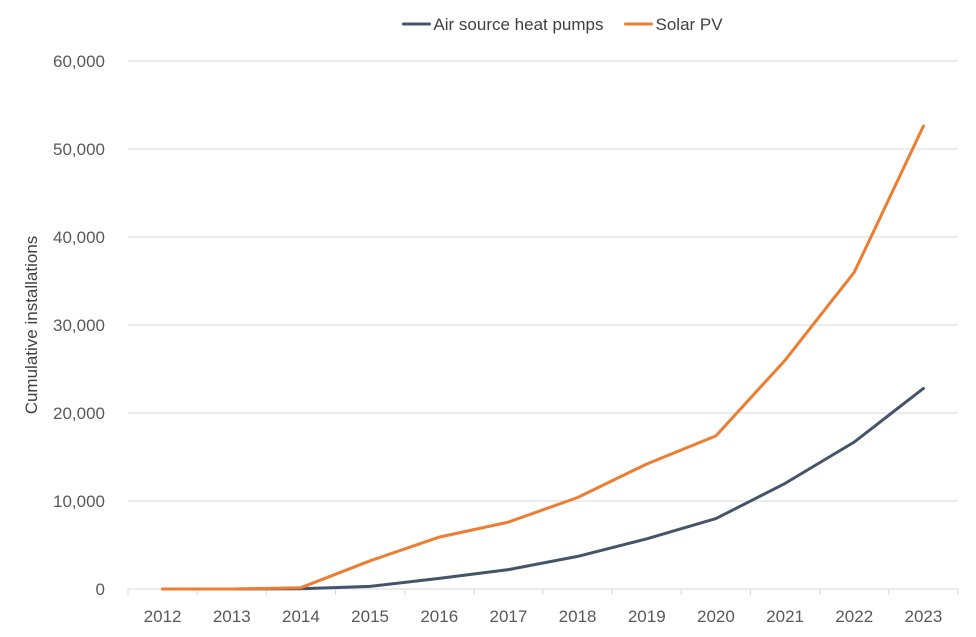 The height and width of the screenshot is (637, 976). What do you see at coordinates (79, 413) in the screenshot?
I see `y-tick-label: 20,000` at bounding box center [79, 413].